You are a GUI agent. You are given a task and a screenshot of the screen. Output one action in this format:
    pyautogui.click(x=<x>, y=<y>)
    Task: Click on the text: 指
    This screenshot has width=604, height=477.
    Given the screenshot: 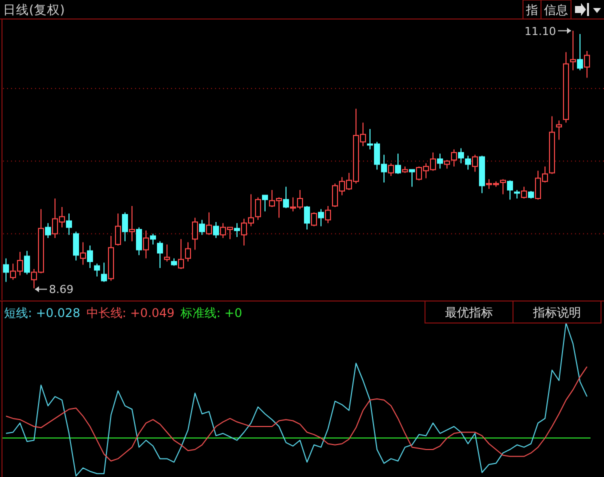 What is the action you would take?
    pyautogui.click(x=531, y=10)
    